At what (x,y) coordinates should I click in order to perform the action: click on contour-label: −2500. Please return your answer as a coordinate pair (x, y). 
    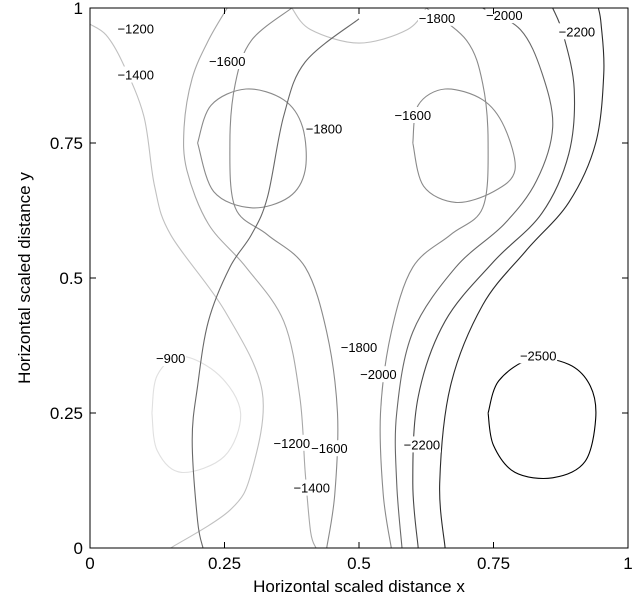
    Looking at the image, I should click on (538, 355).